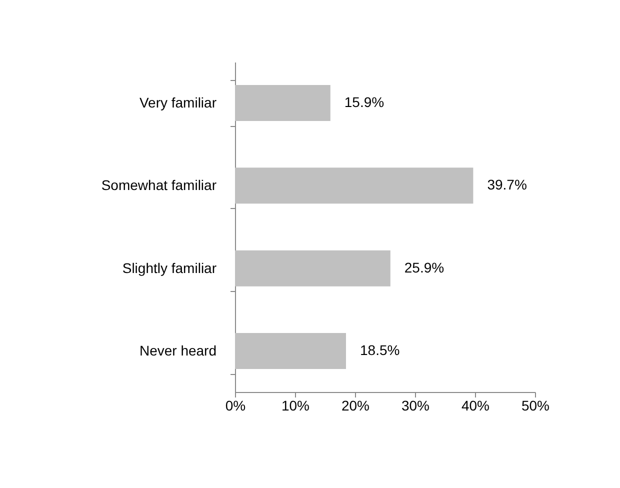  What do you see at coordinates (380, 350) in the screenshot?
I see `data-label: 18.5%` at bounding box center [380, 350].